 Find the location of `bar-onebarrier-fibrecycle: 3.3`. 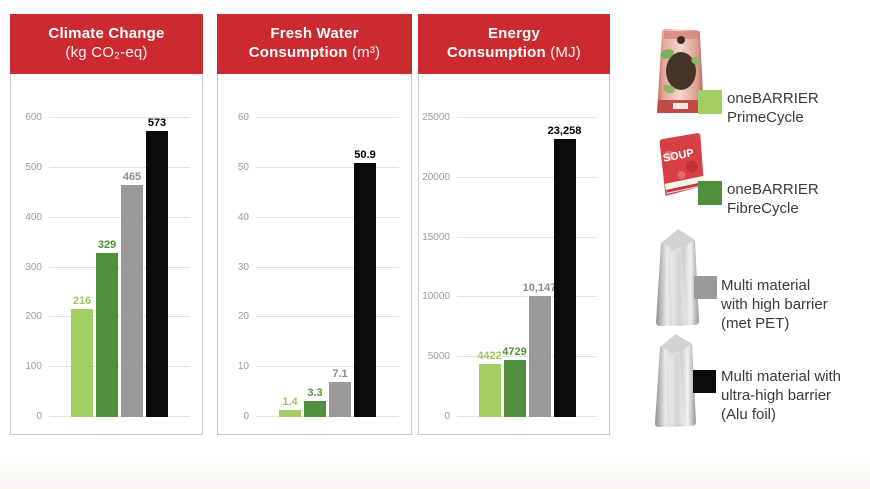

bar-onebarrier-fibrecycle: 3.3 is located at coordinates (315, 402).